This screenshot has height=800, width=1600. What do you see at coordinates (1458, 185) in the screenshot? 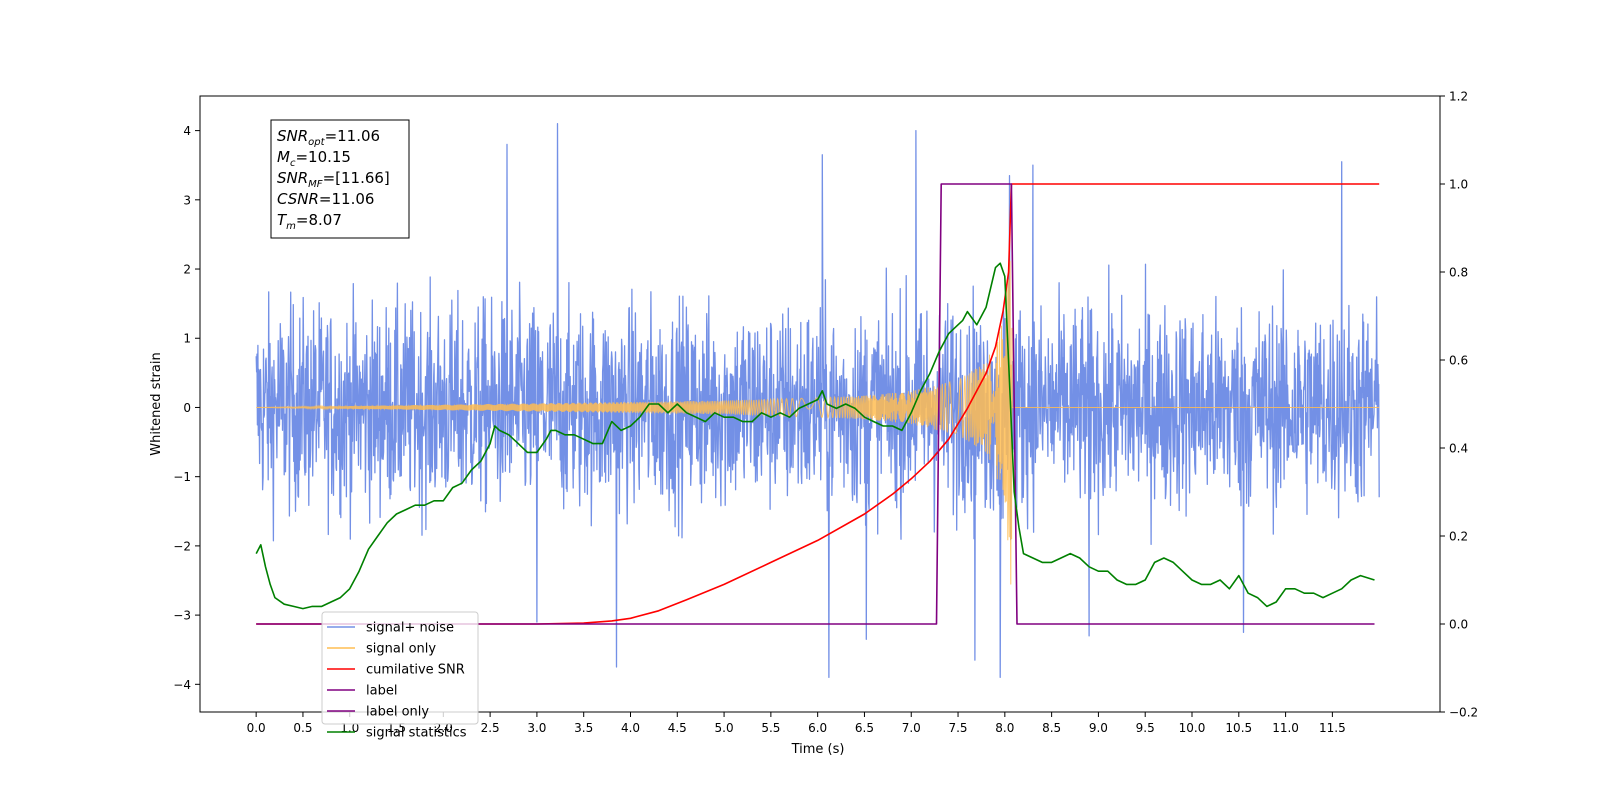
I see `y-tick-label-right: 1.0` at bounding box center [1458, 185].